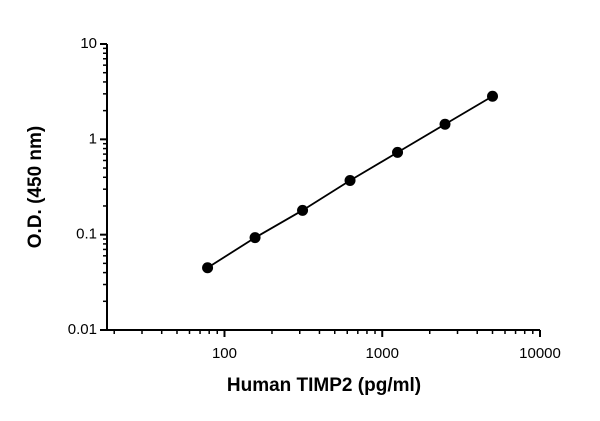 This screenshot has width=600, height=421. I want to click on y-tick-label: 1, so click(93, 138).